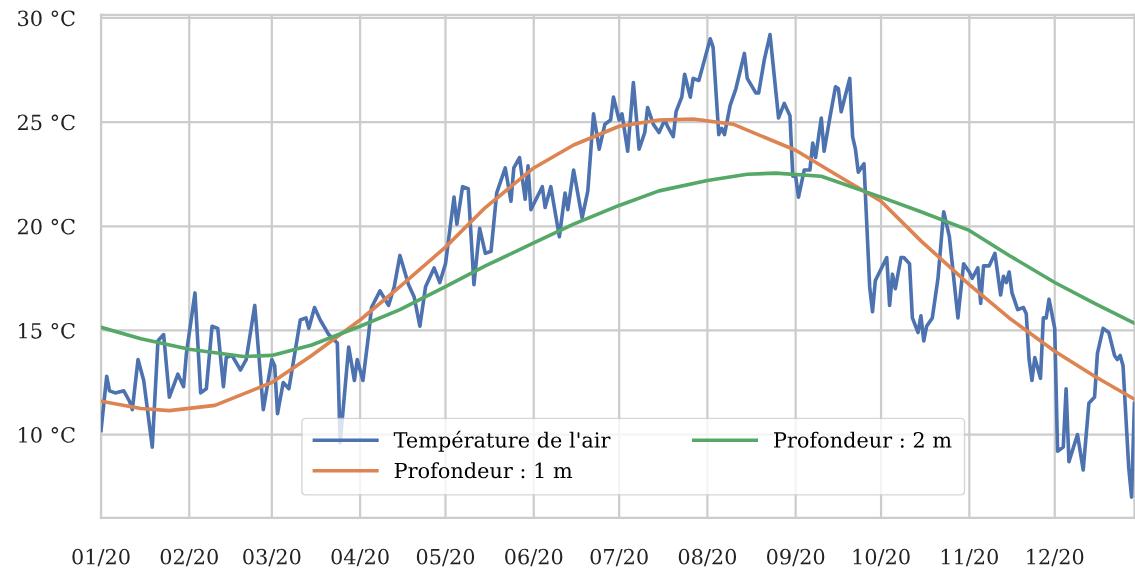 This screenshot has width=1135, height=571. What do you see at coordinates (46, 122) in the screenshot?
I see `y-tick-label: 25 °C` at bounding box center [46, 122].